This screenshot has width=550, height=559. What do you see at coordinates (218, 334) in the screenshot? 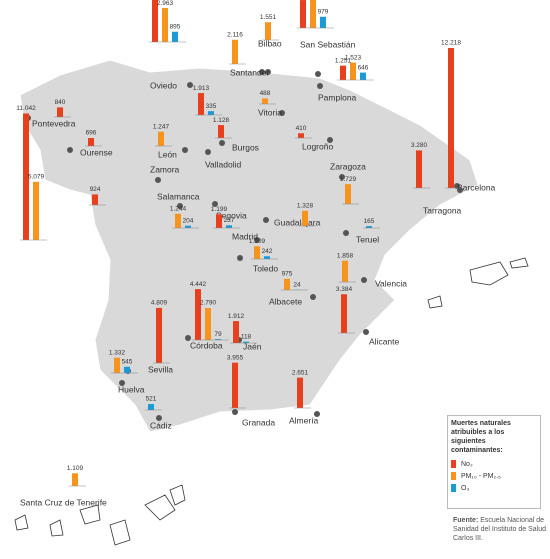
I see `value-label: 79` at bounding box center [218, 334].